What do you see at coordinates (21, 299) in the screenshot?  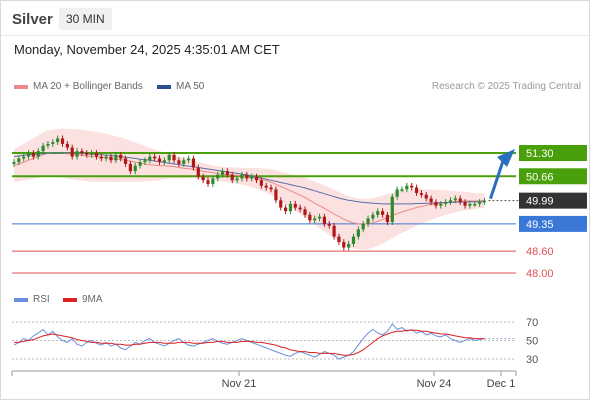 I see `rsi-swatch` at bounding box center [21, 299].